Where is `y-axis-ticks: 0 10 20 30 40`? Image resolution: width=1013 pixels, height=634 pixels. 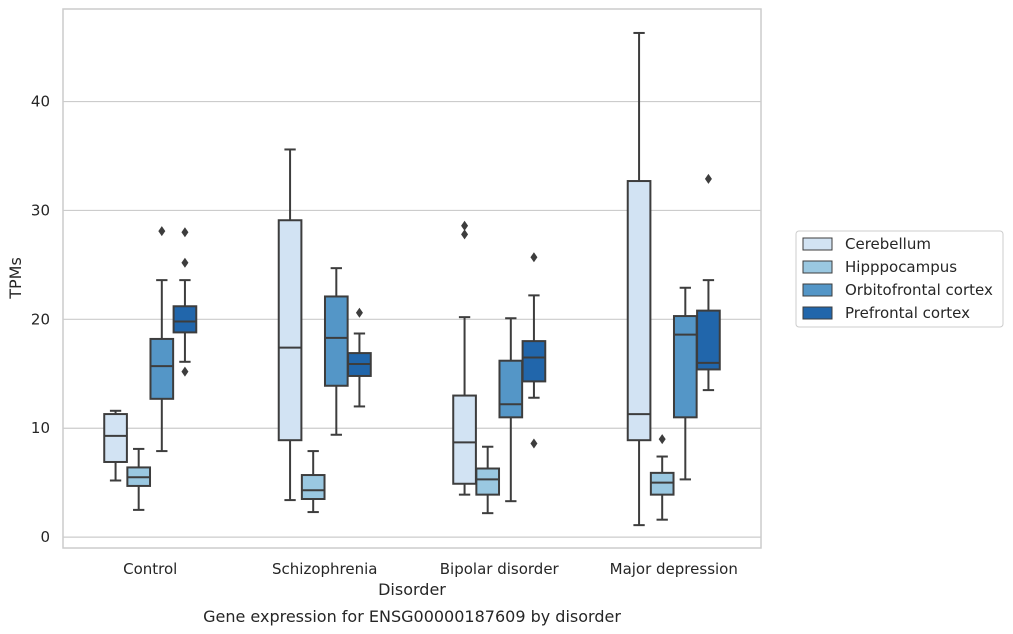 y-axis-ticks: 0 10 20 30 40 is located at coordinates (40, 320).